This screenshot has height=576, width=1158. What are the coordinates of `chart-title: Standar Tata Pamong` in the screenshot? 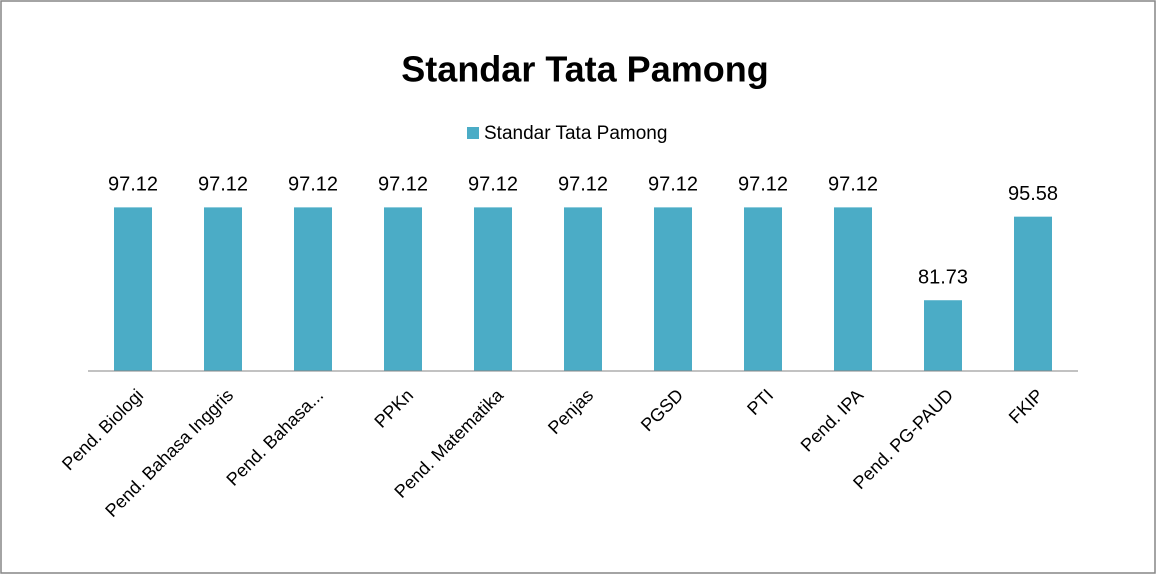 It's located at (584, 69).